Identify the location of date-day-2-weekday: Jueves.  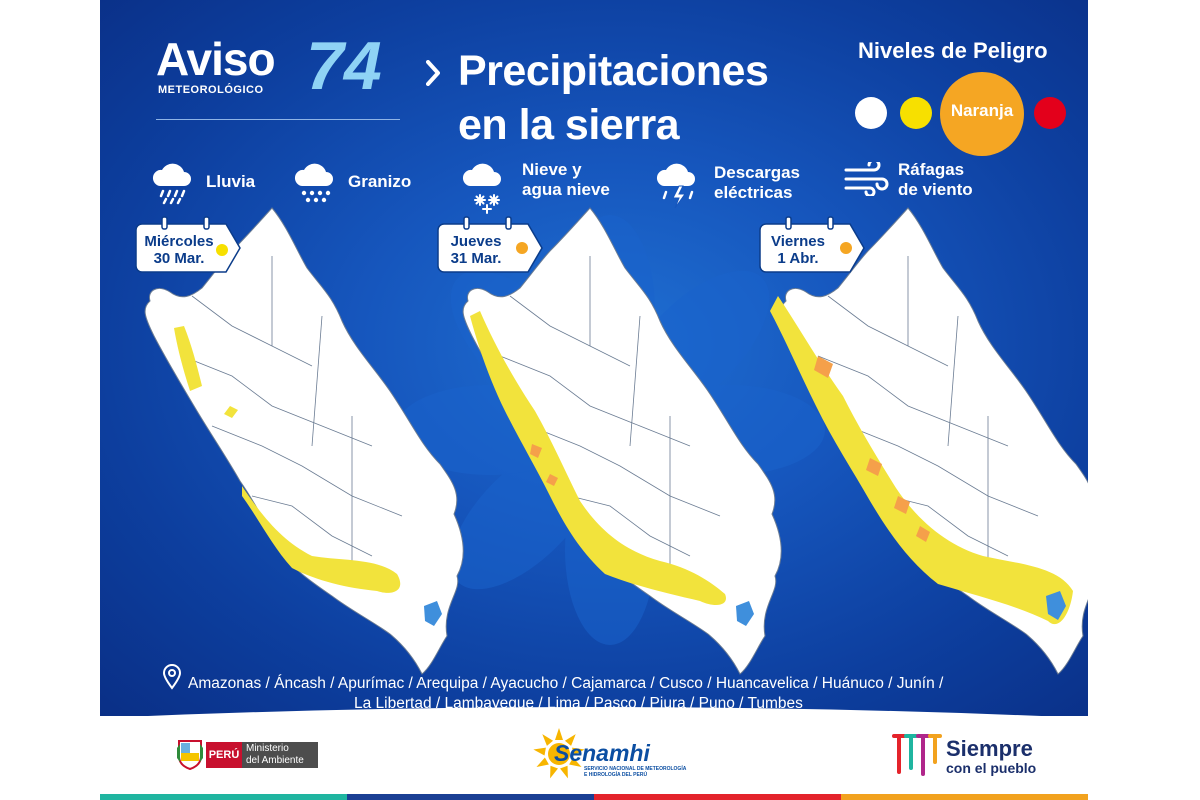
(476, 241).